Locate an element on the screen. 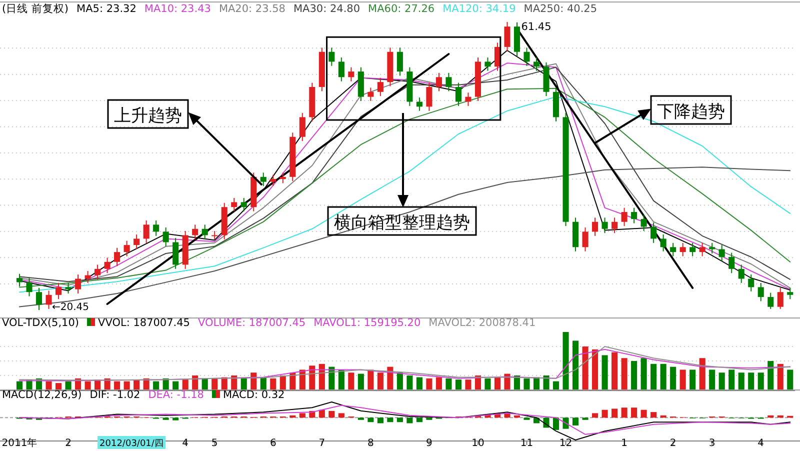 The image size is (800, 451). annotation: ←20.45 is located at coordinates (71, 307).